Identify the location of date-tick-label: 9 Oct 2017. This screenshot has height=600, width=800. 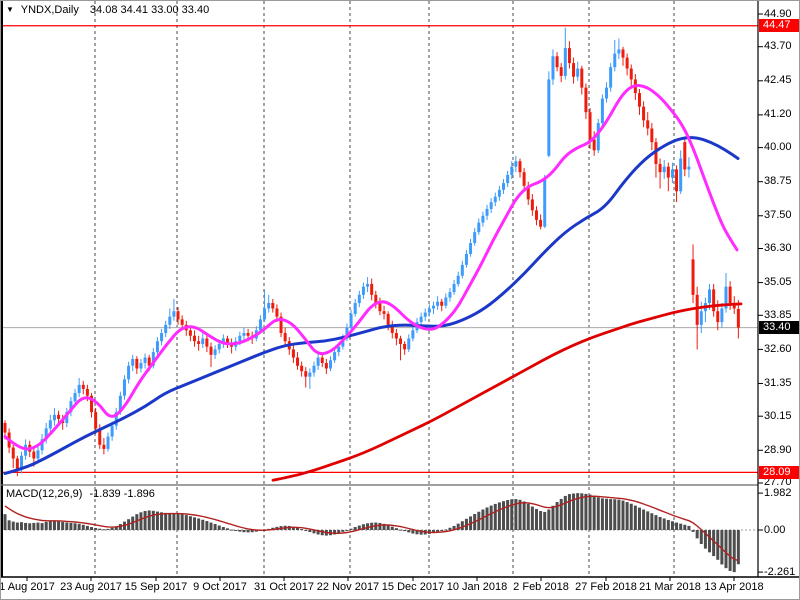
(220, 587).